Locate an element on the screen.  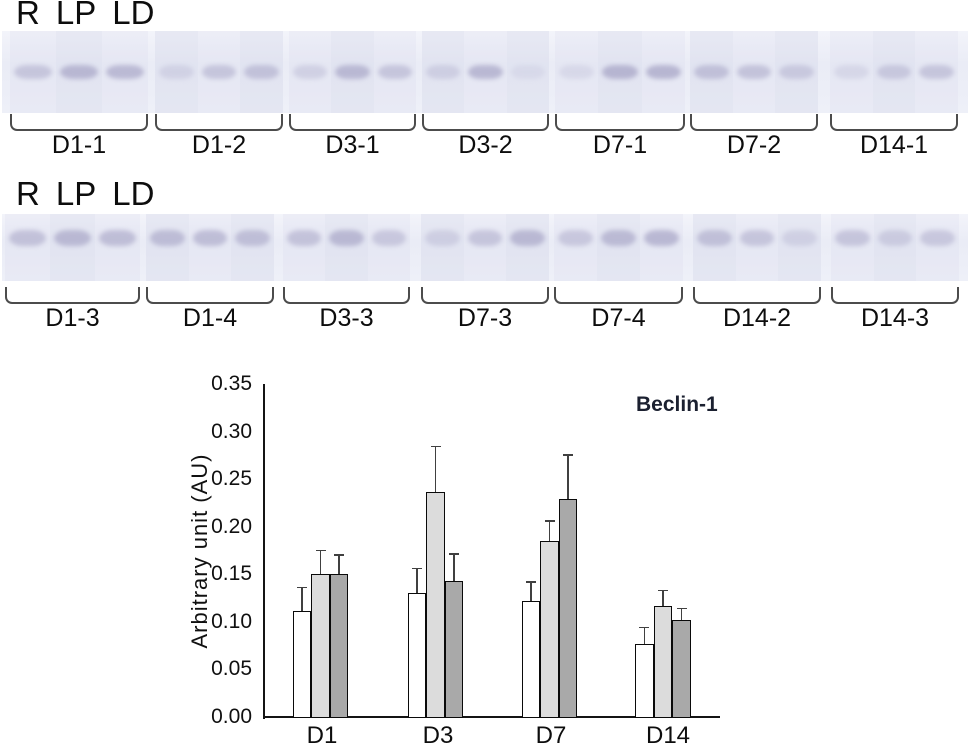
y-tick-label: 0.30 is located at coordinates (231, 431).